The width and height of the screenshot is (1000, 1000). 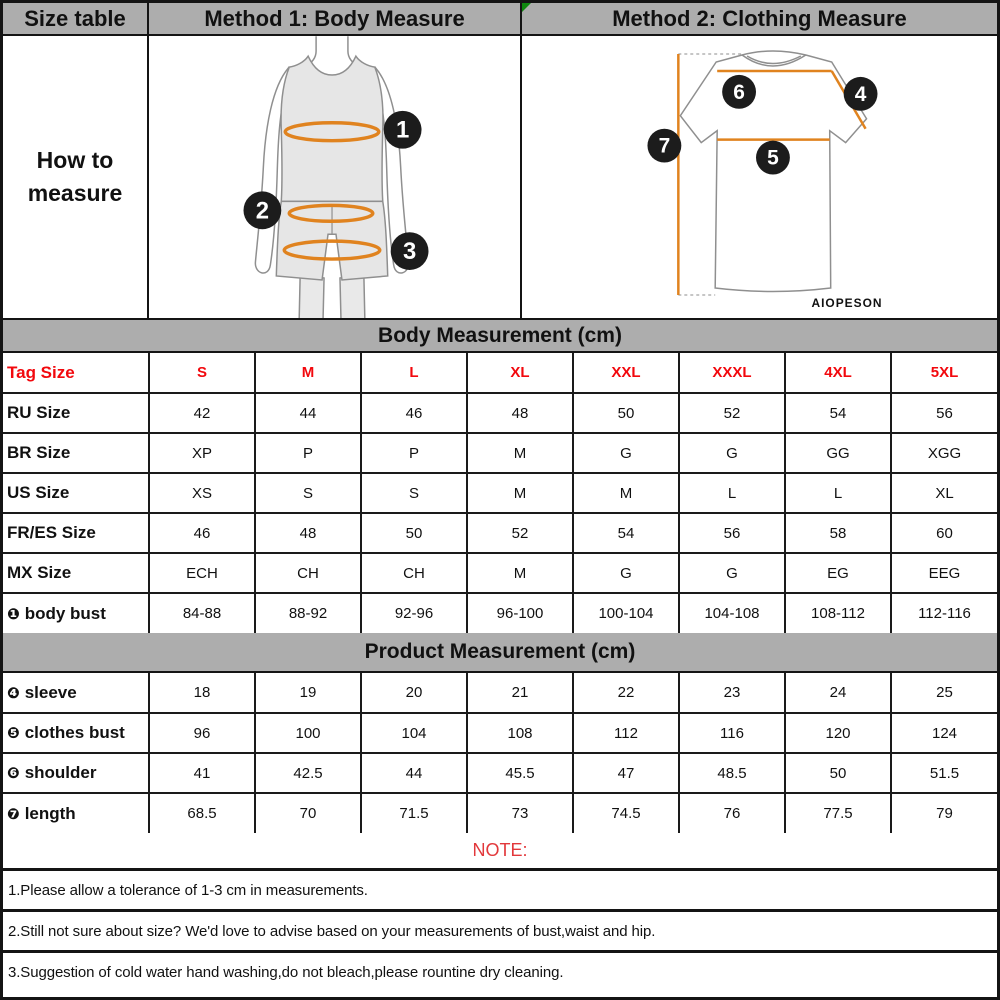 I want to click on value-cell: 79, so click(x=943, y=813).